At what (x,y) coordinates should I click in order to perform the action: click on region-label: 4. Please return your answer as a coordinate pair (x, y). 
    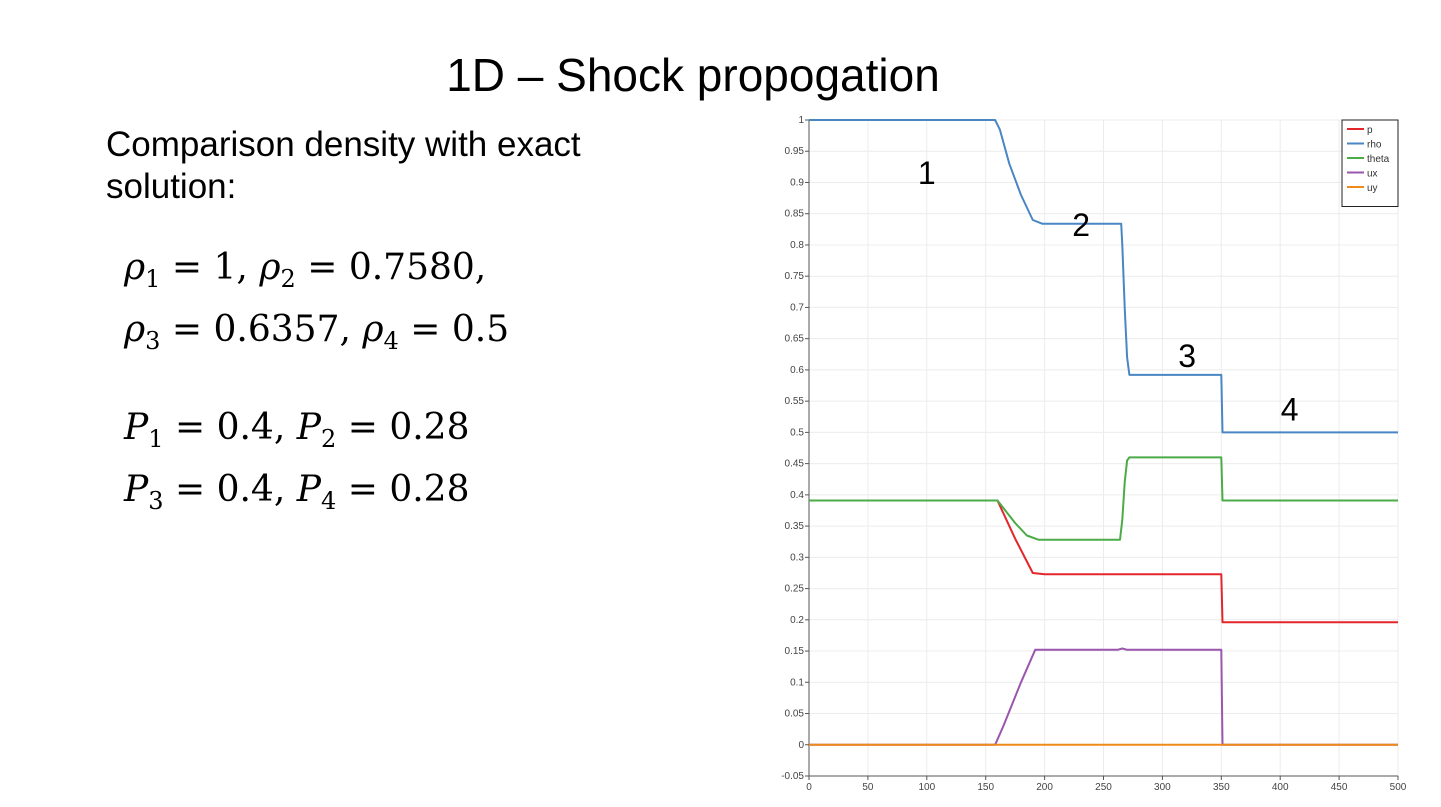
    Looking at the image, I should click on (1290, 409).